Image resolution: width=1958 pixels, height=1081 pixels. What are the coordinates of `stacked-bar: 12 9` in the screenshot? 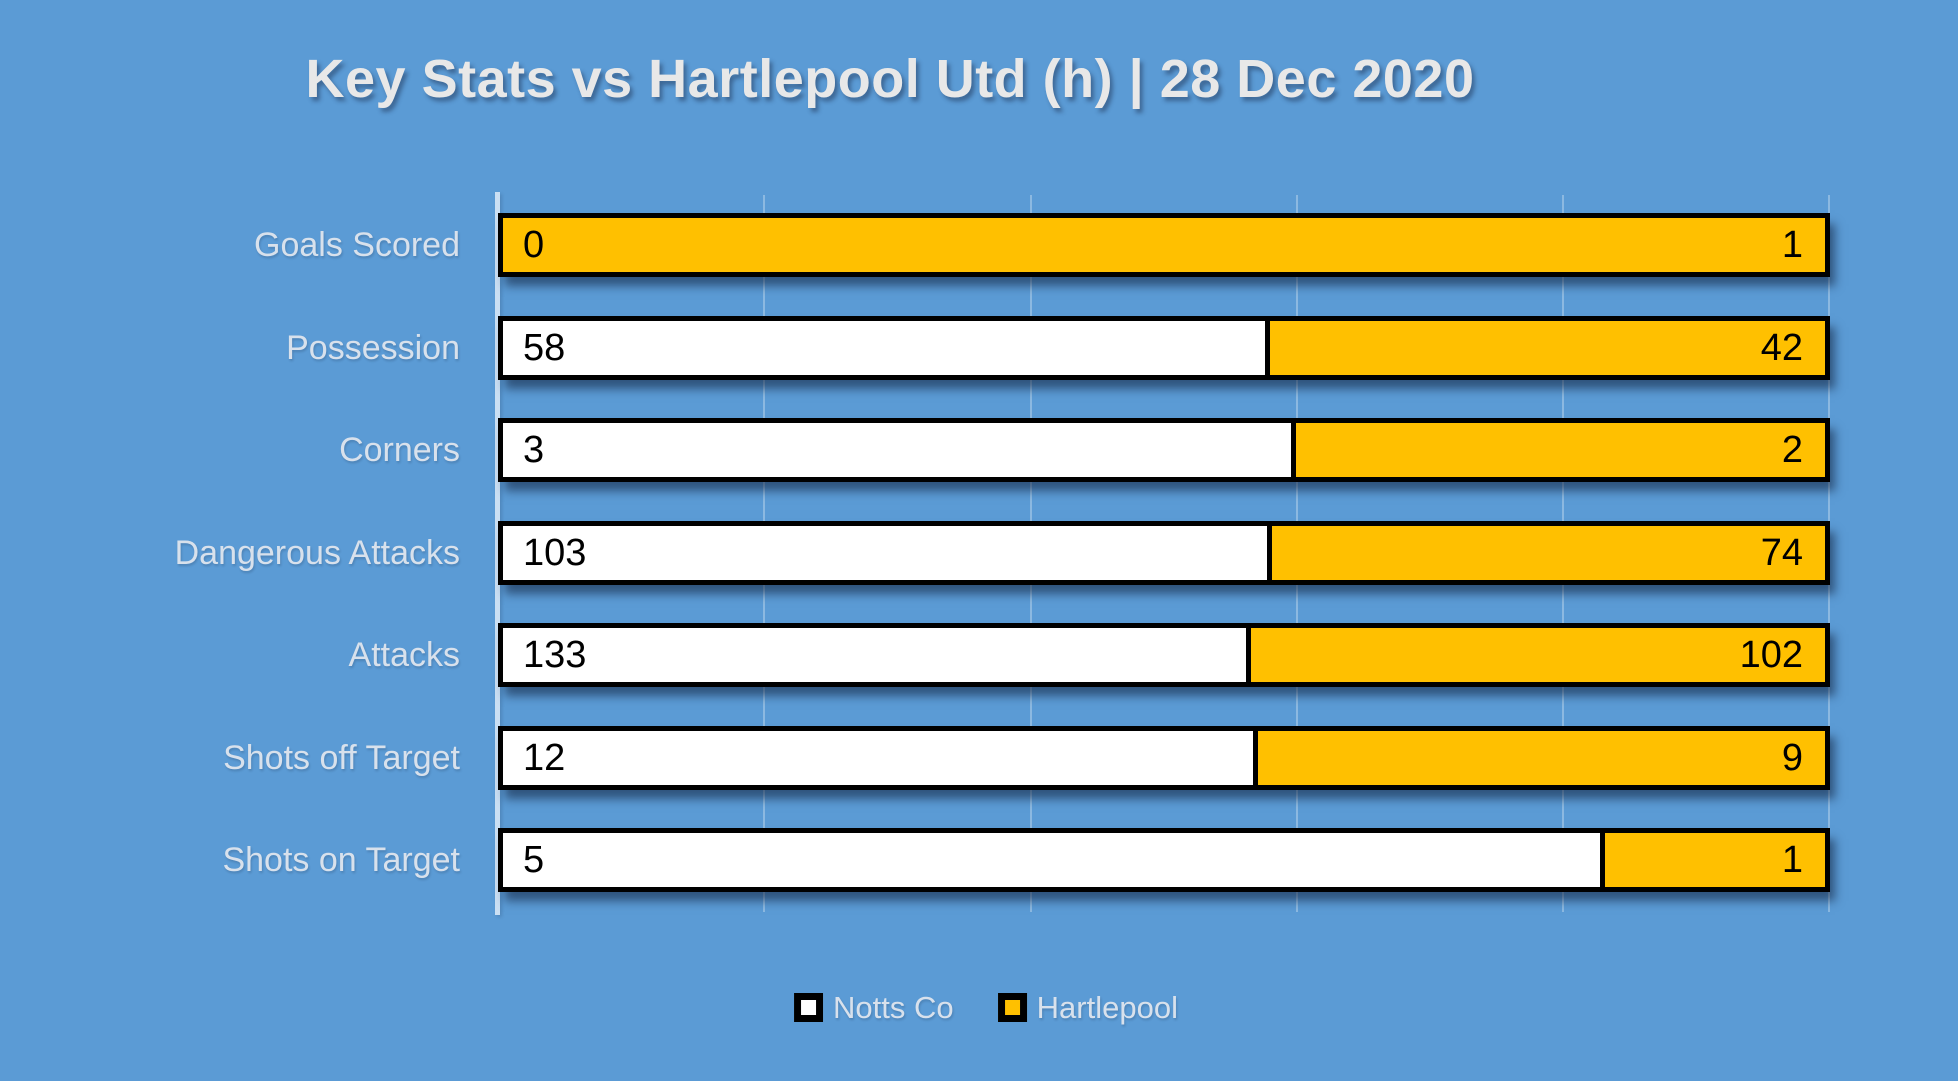 It's located at (1164, 757).